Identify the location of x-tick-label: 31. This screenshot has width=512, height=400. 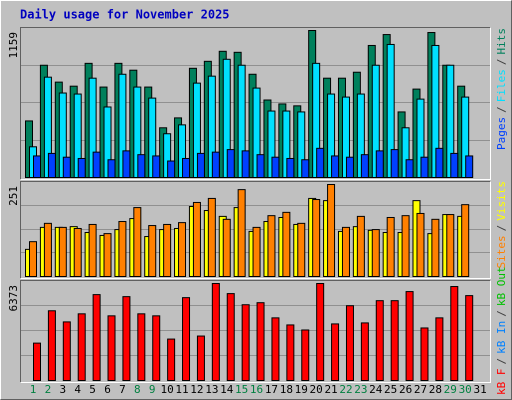
(479, 389).